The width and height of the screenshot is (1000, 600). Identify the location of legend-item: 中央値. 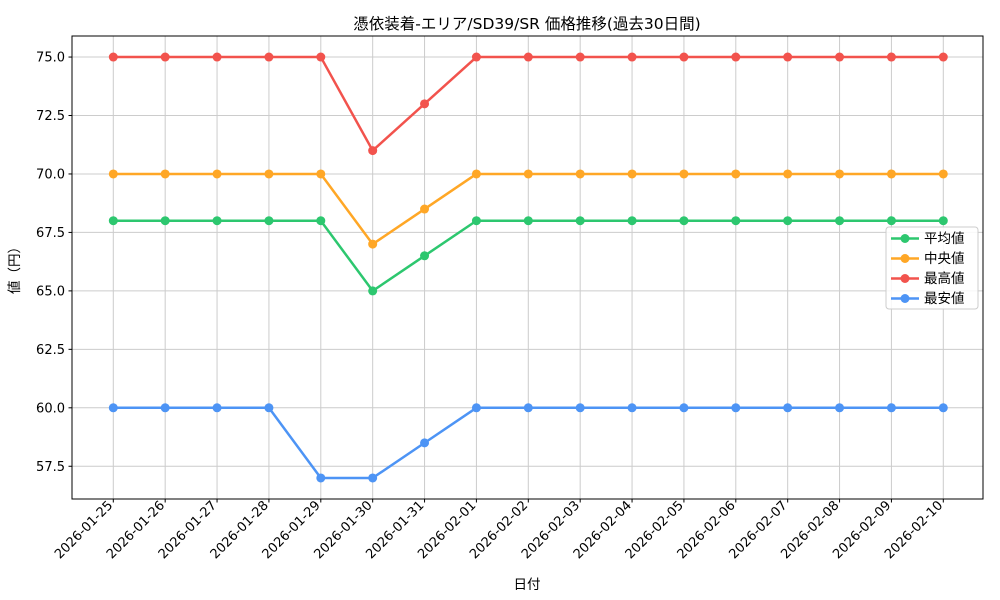
(928, 259).